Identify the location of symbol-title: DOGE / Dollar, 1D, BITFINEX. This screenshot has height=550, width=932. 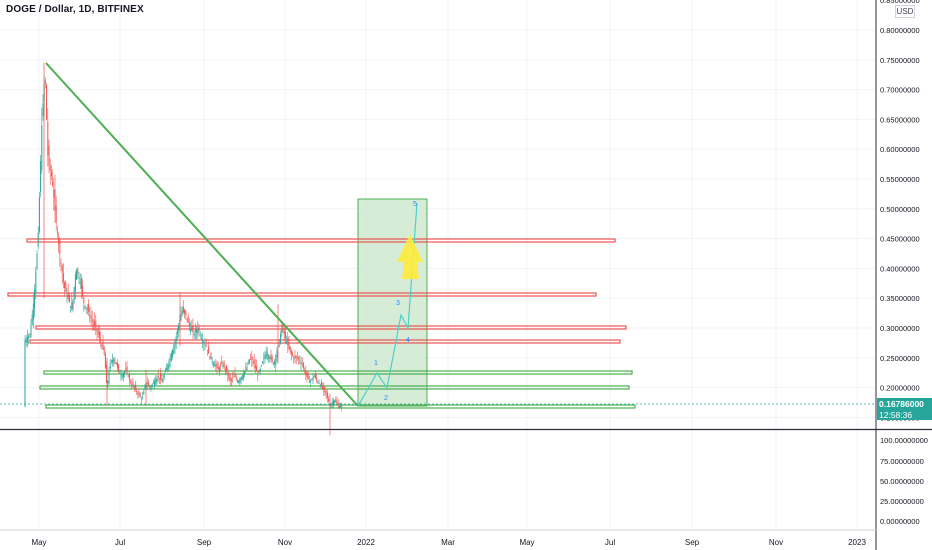
(75, 9).